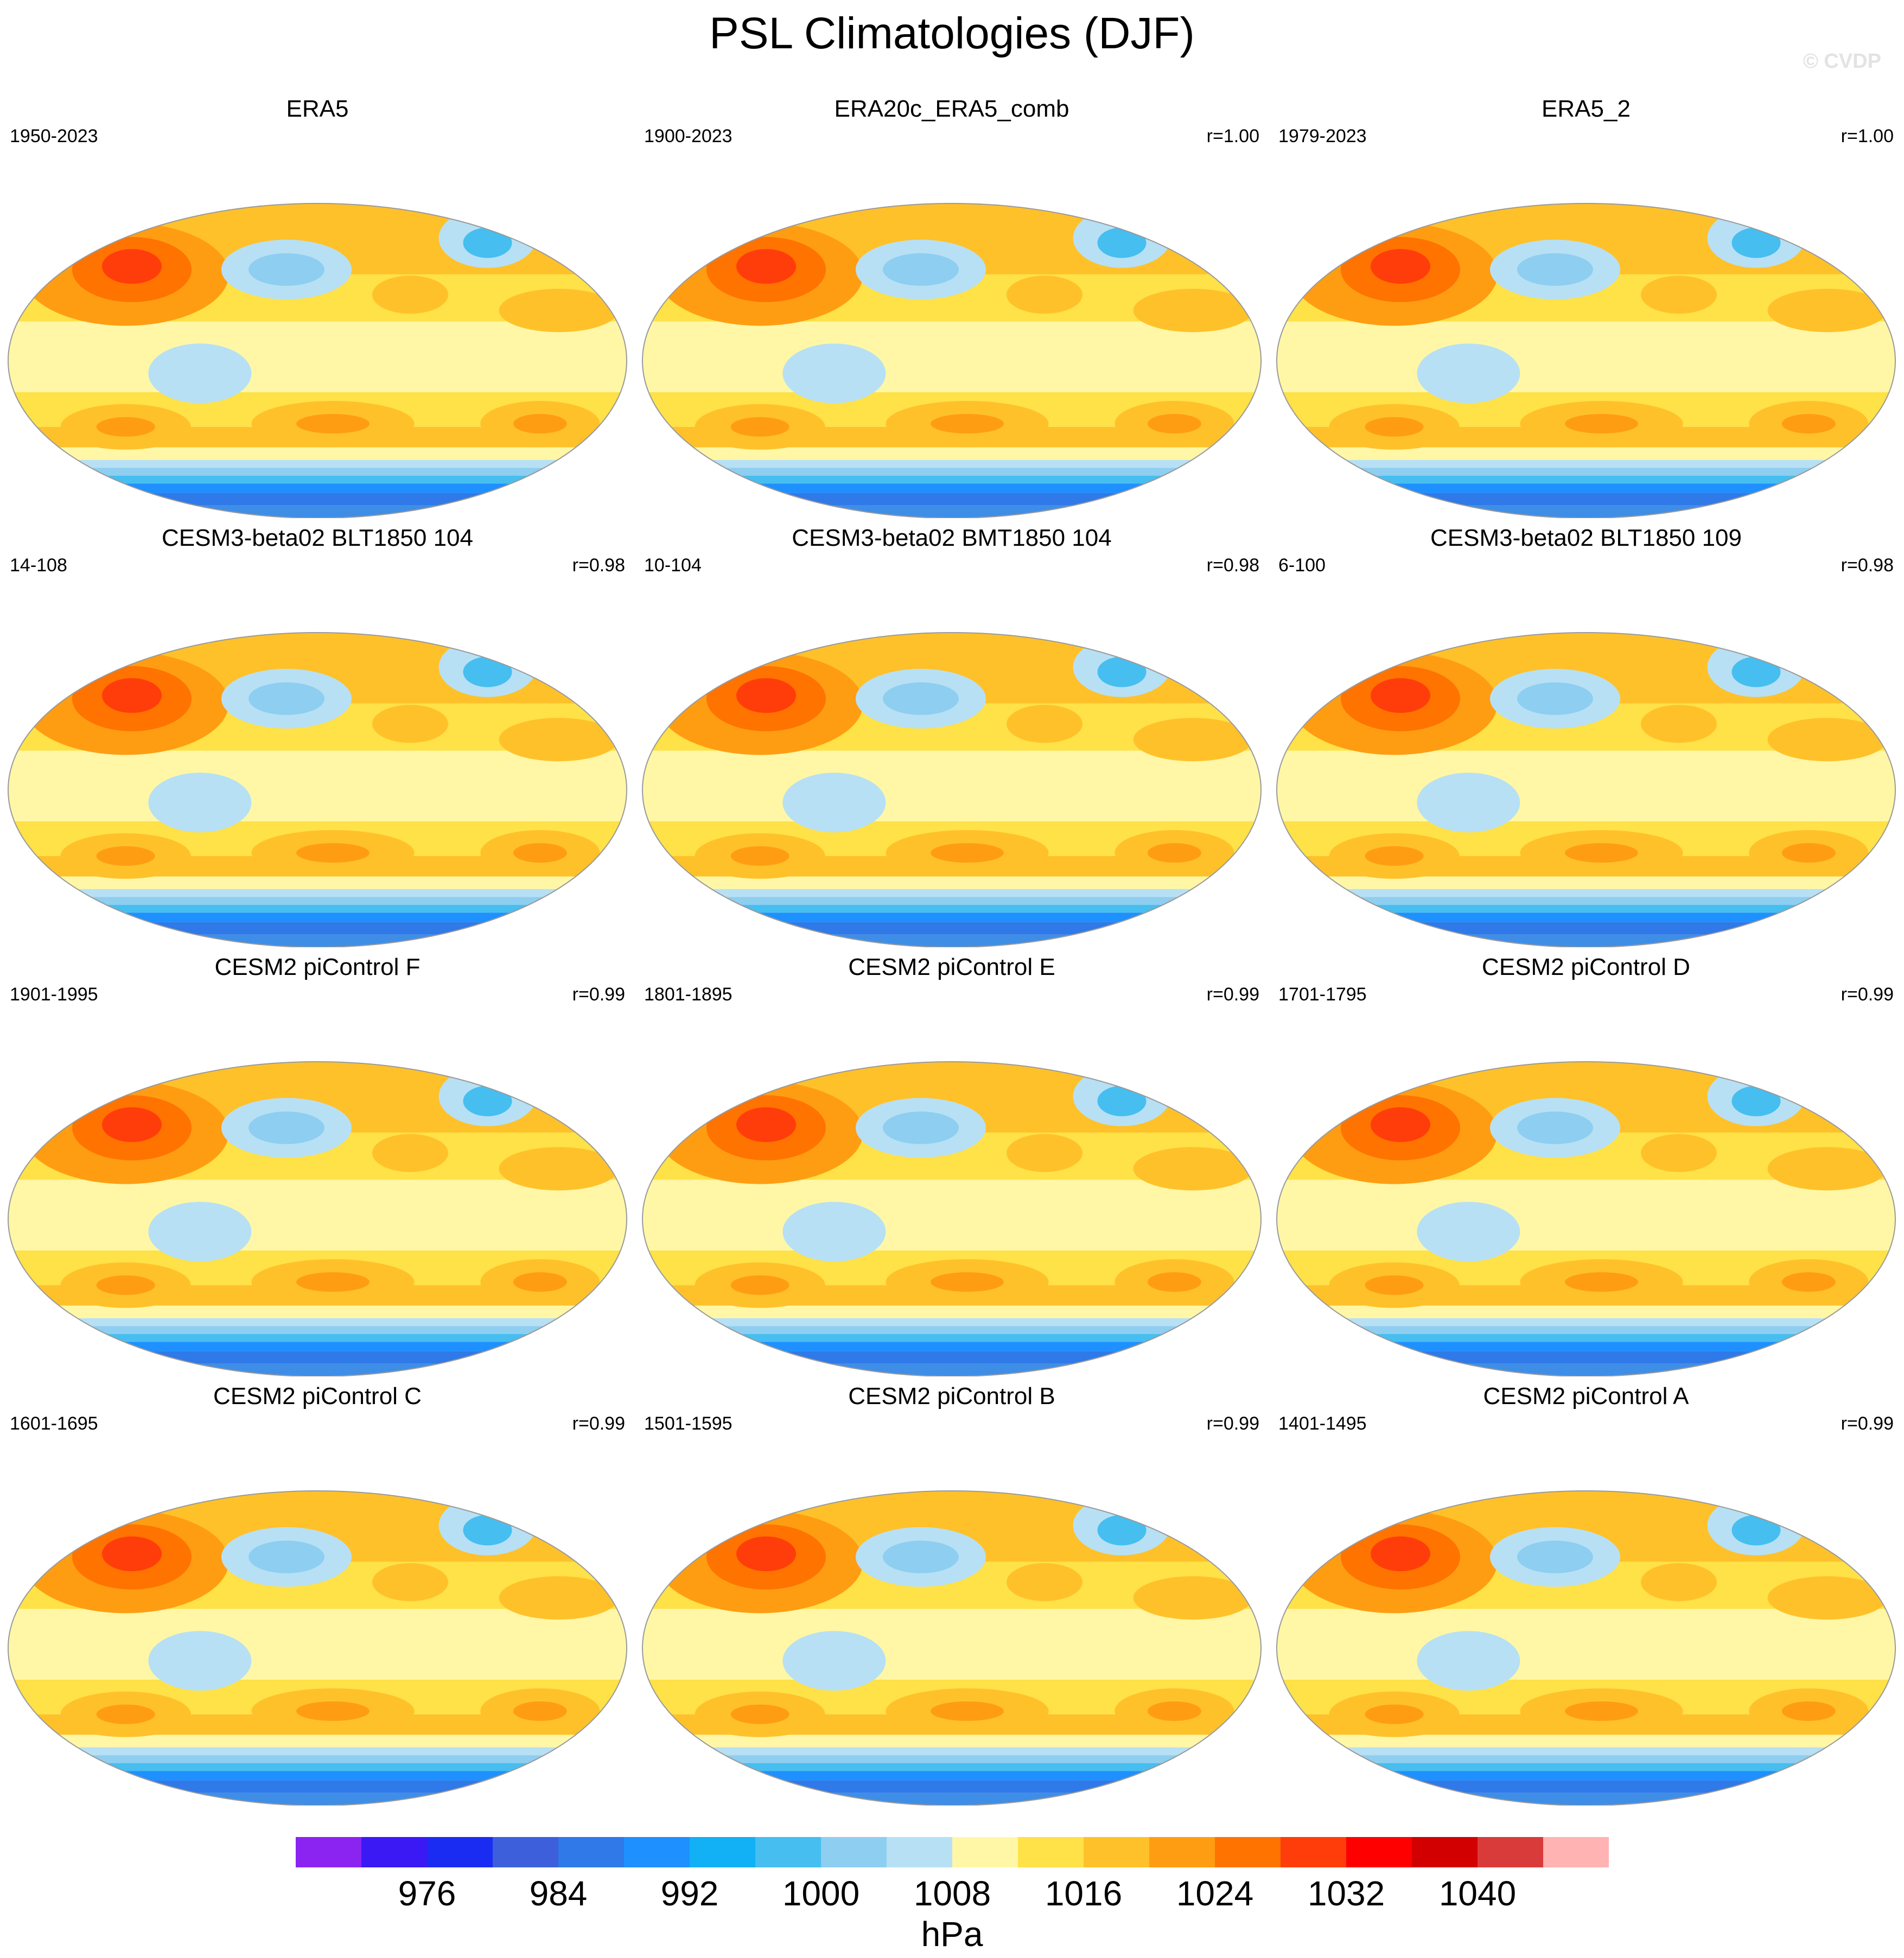  What do you see at coordinates (689, 1894) in the screenshot?
I see `colorbar-tick-label: 992` at bounding box center [689, 1894].